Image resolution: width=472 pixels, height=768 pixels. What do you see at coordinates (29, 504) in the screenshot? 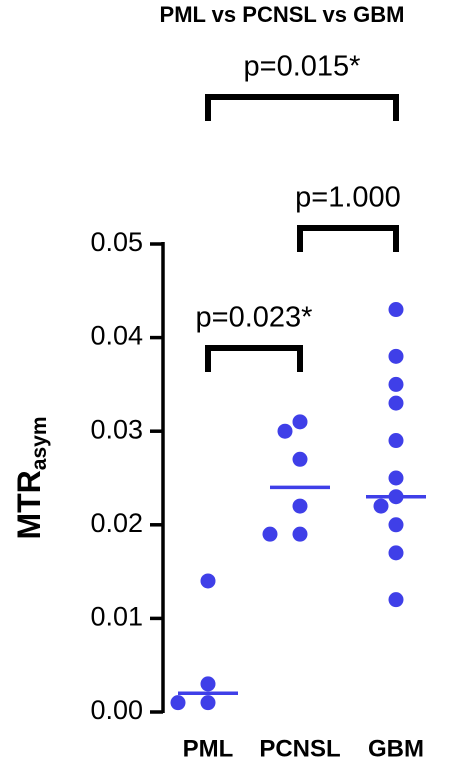
I see `y-label-main: MTR` at bounding box center [29, 504].